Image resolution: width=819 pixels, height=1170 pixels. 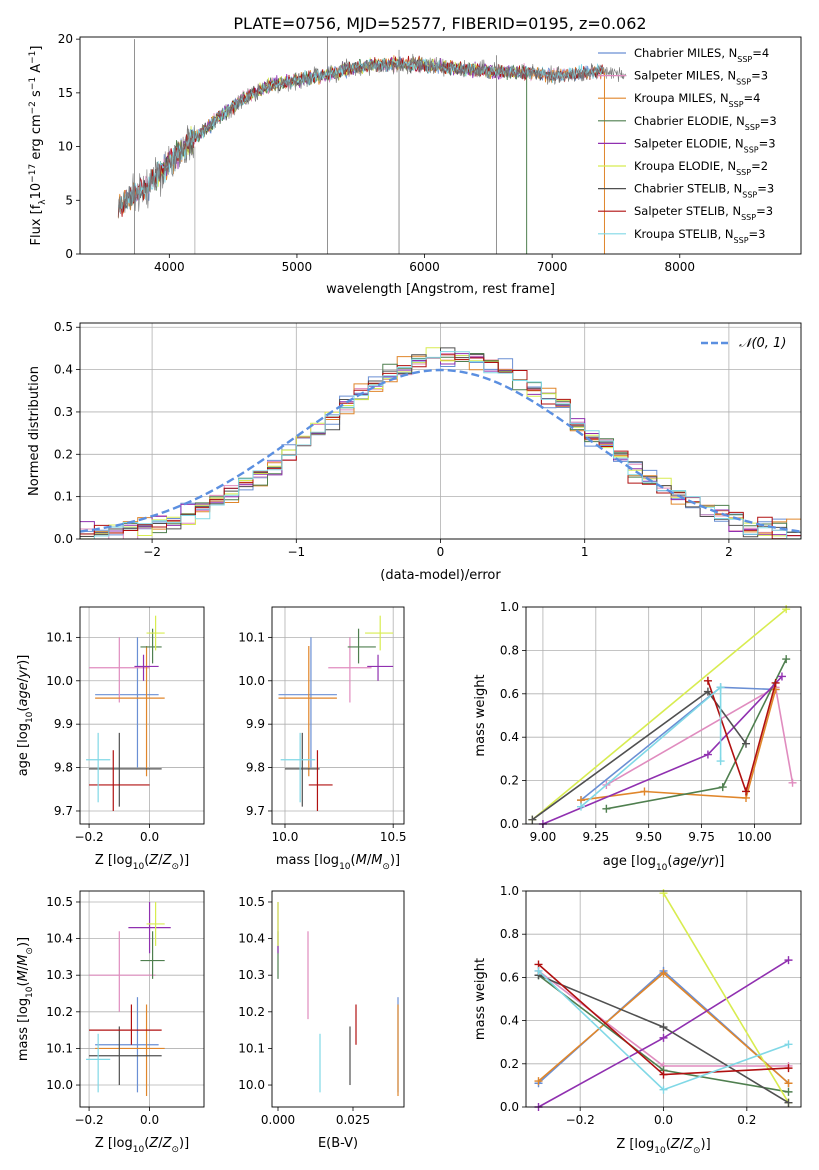 I want to click on y-axis-label: age [log10(age/yr)], so click(x=25, y=716).